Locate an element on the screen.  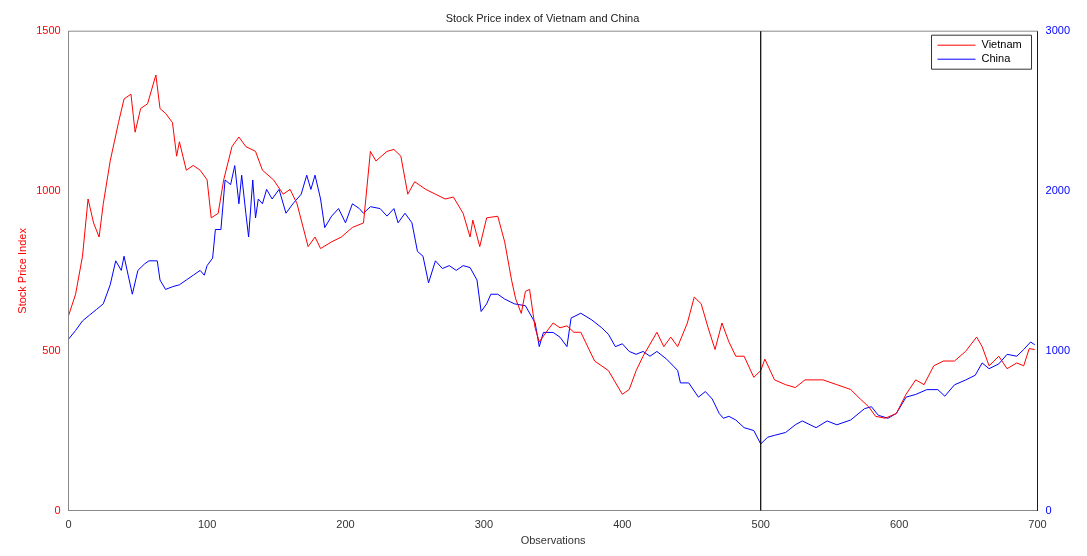
x-axis-title: Observations is located at coordinates (553, 540).